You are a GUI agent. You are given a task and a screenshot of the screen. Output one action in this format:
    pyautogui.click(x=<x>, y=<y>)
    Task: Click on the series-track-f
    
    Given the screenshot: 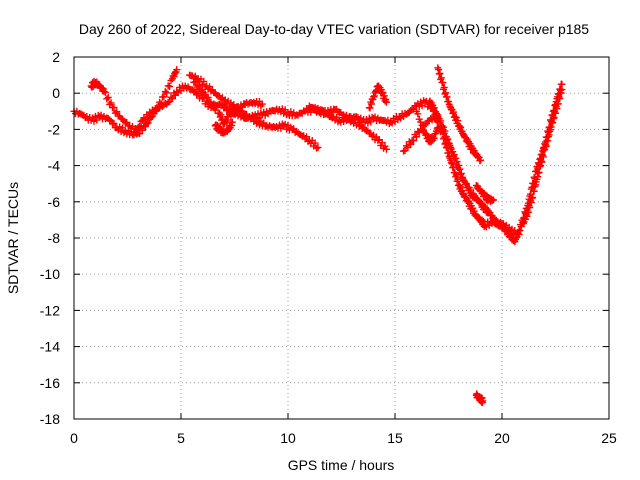 What is the action you would take?
    pyautogui.click(x=347, y=127)
    